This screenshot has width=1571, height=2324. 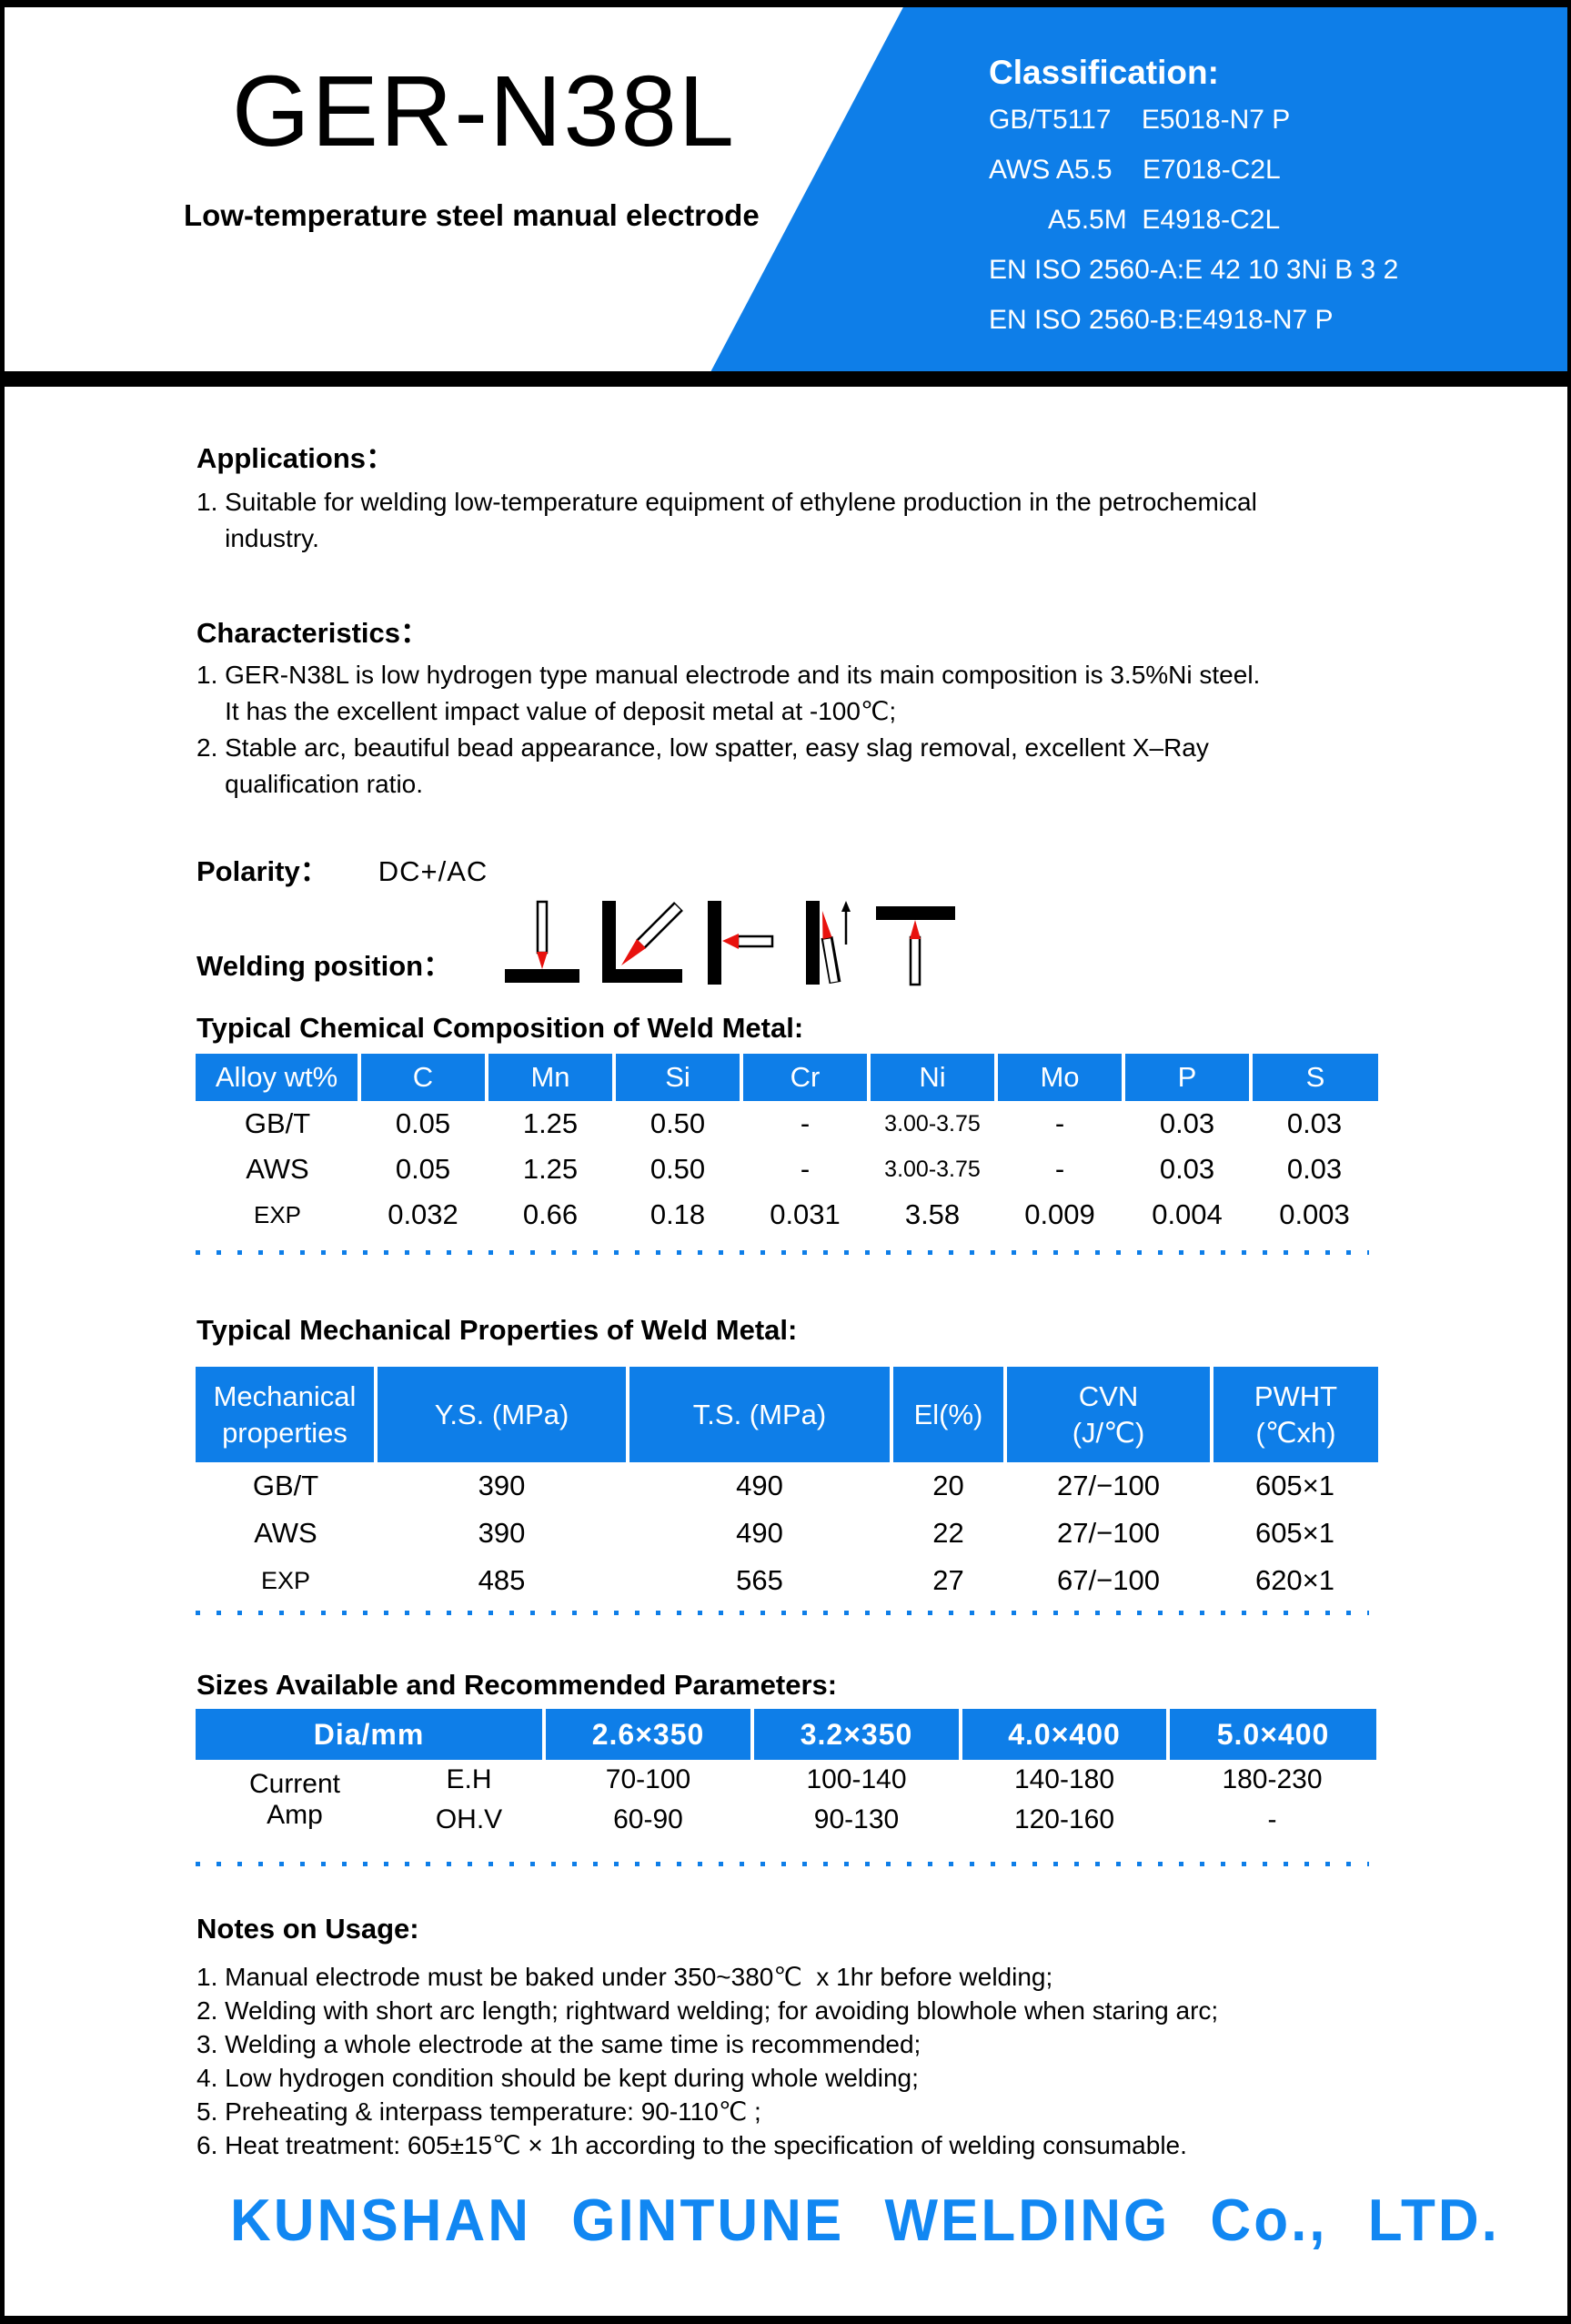 I want to click on column-header: Dia/mm, so click(x=370, y=1734).